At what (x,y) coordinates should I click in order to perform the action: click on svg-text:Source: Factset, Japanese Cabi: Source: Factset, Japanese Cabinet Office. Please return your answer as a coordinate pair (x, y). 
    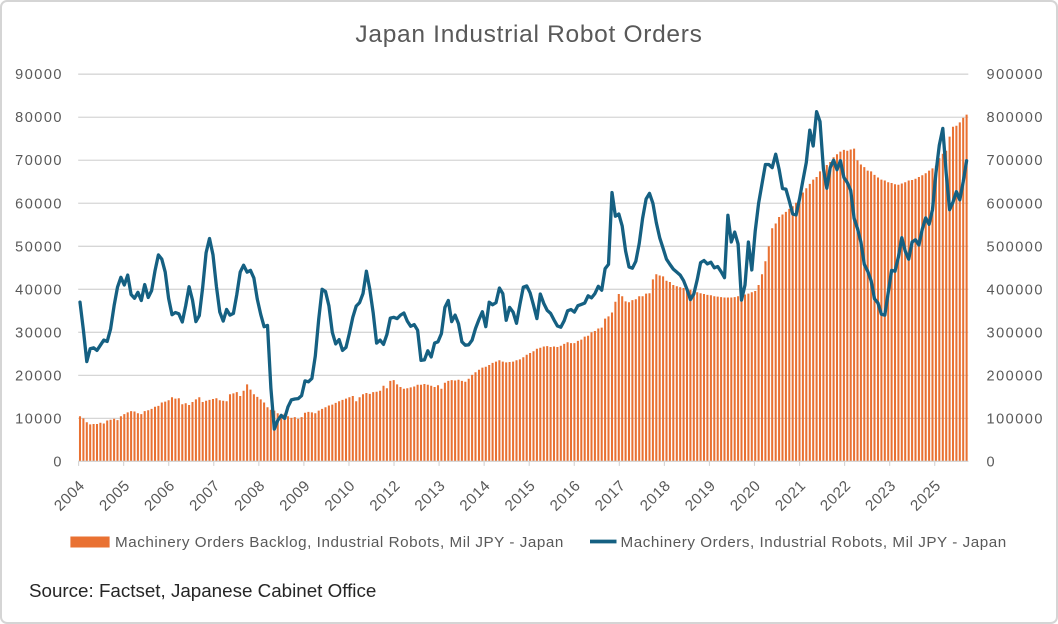
    Looking at the image, I should click on (202, 590).